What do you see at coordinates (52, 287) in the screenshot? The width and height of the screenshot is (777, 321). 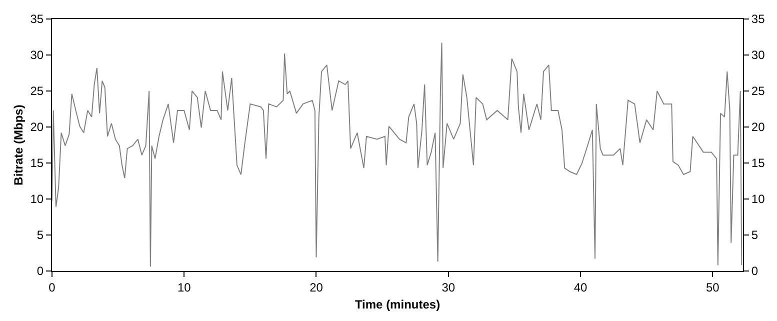 I see `x-tick-label: 0` at bounding box center [52, 287].